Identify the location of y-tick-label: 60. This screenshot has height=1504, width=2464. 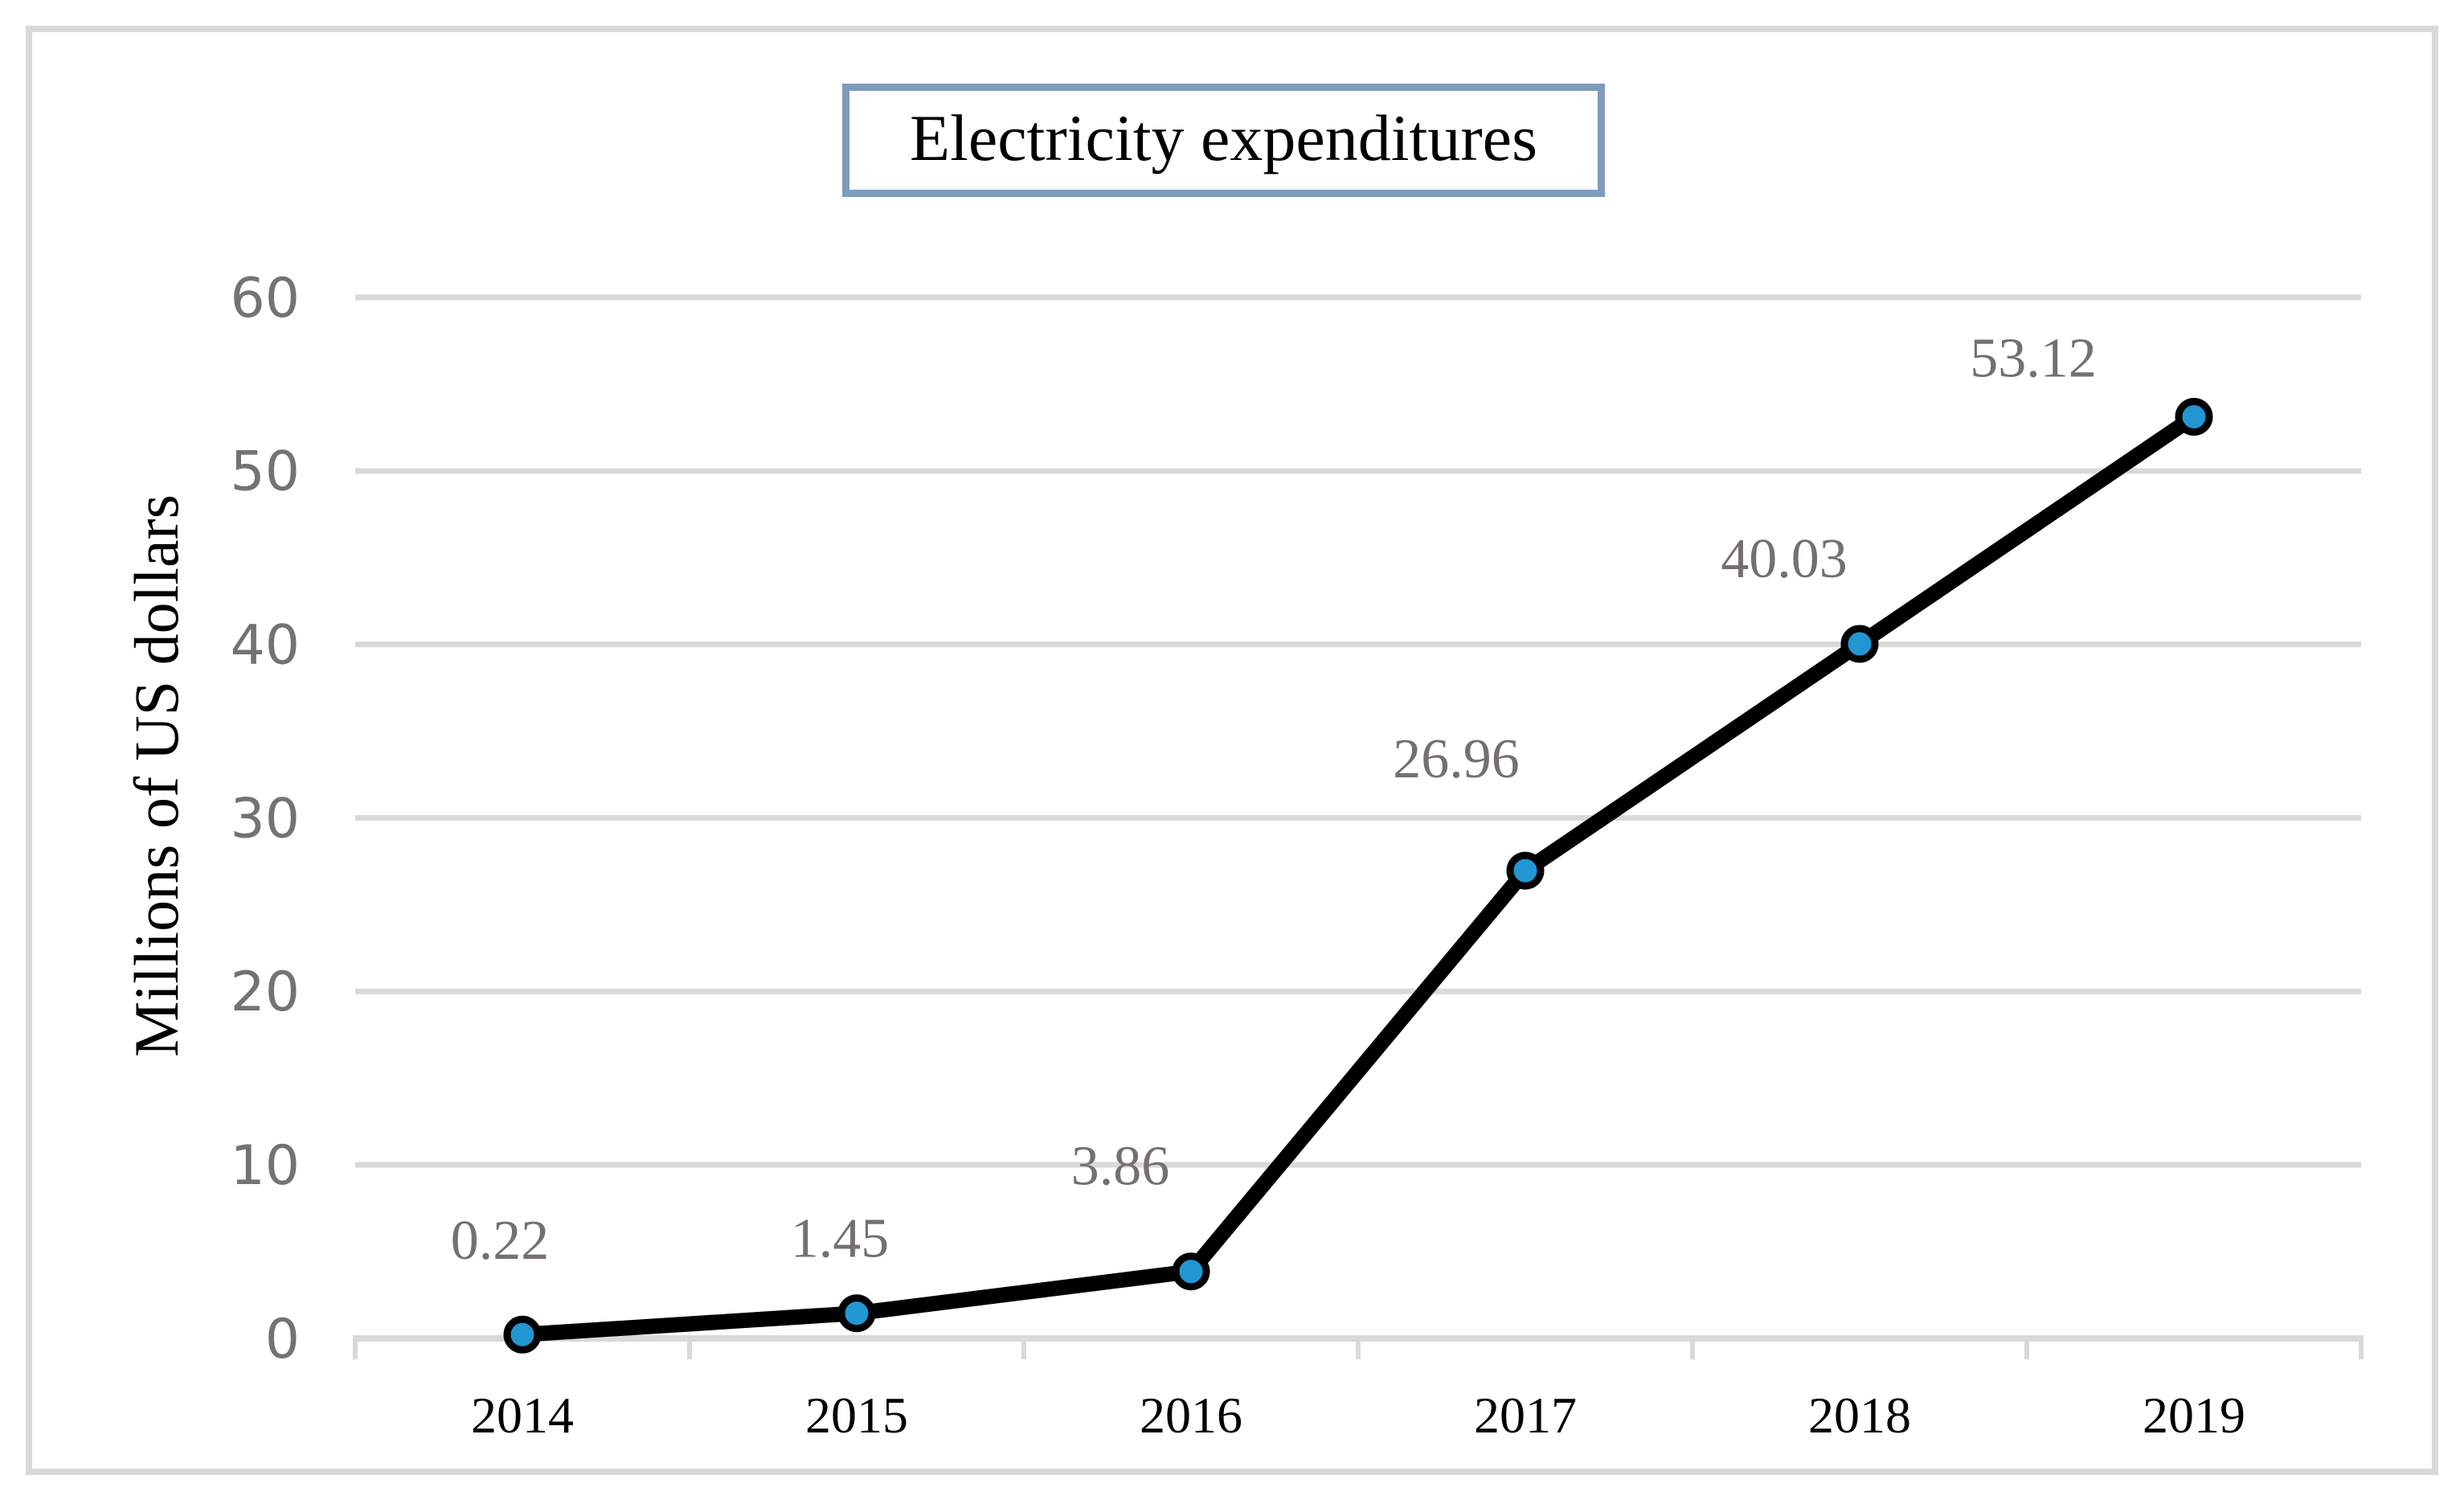
(265, 299).